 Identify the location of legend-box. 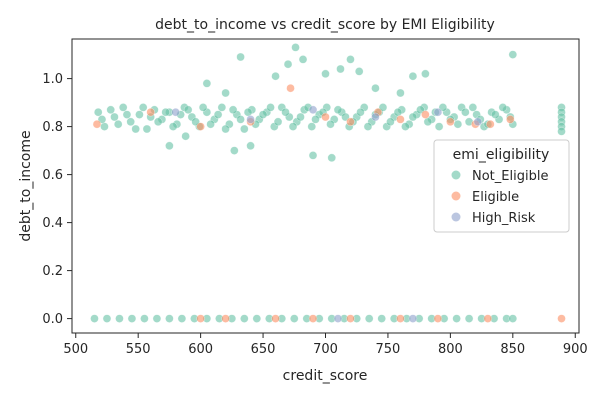
(501, 186).